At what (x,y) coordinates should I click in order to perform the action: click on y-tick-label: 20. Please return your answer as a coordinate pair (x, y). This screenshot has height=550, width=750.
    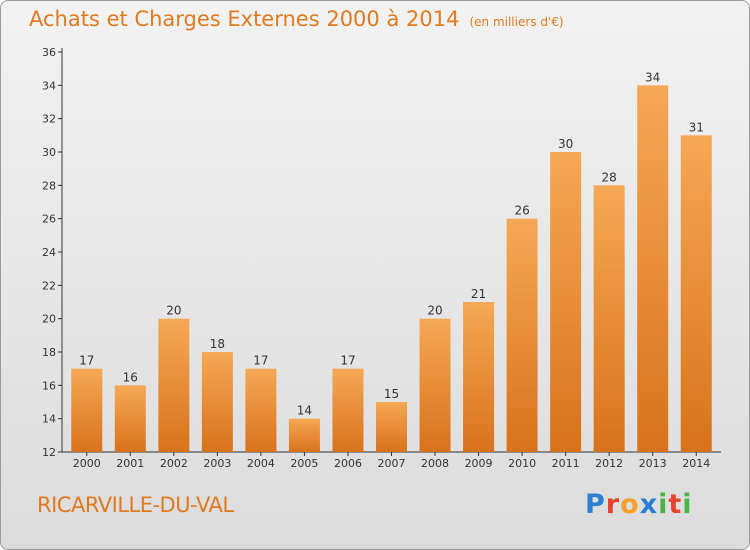
    Looking at the image, I should click on (49, 319).